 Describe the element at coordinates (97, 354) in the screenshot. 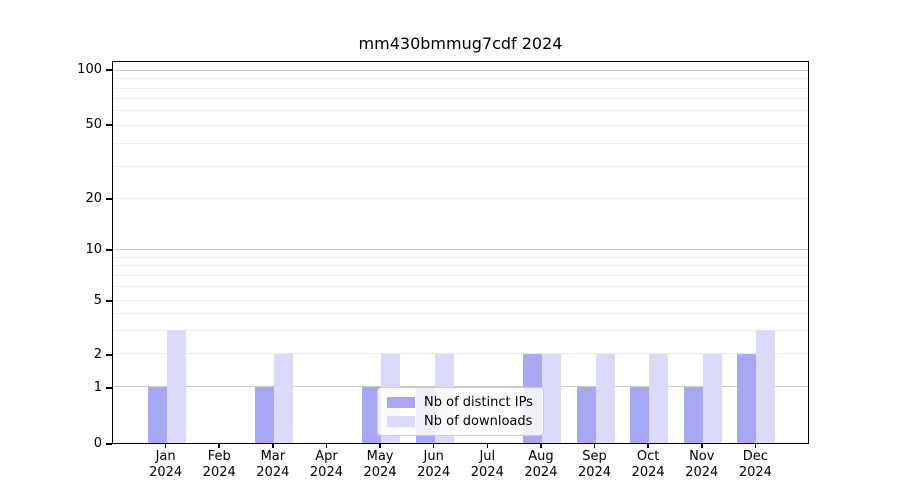

I see `y-tick-label-2: 2` at that location.